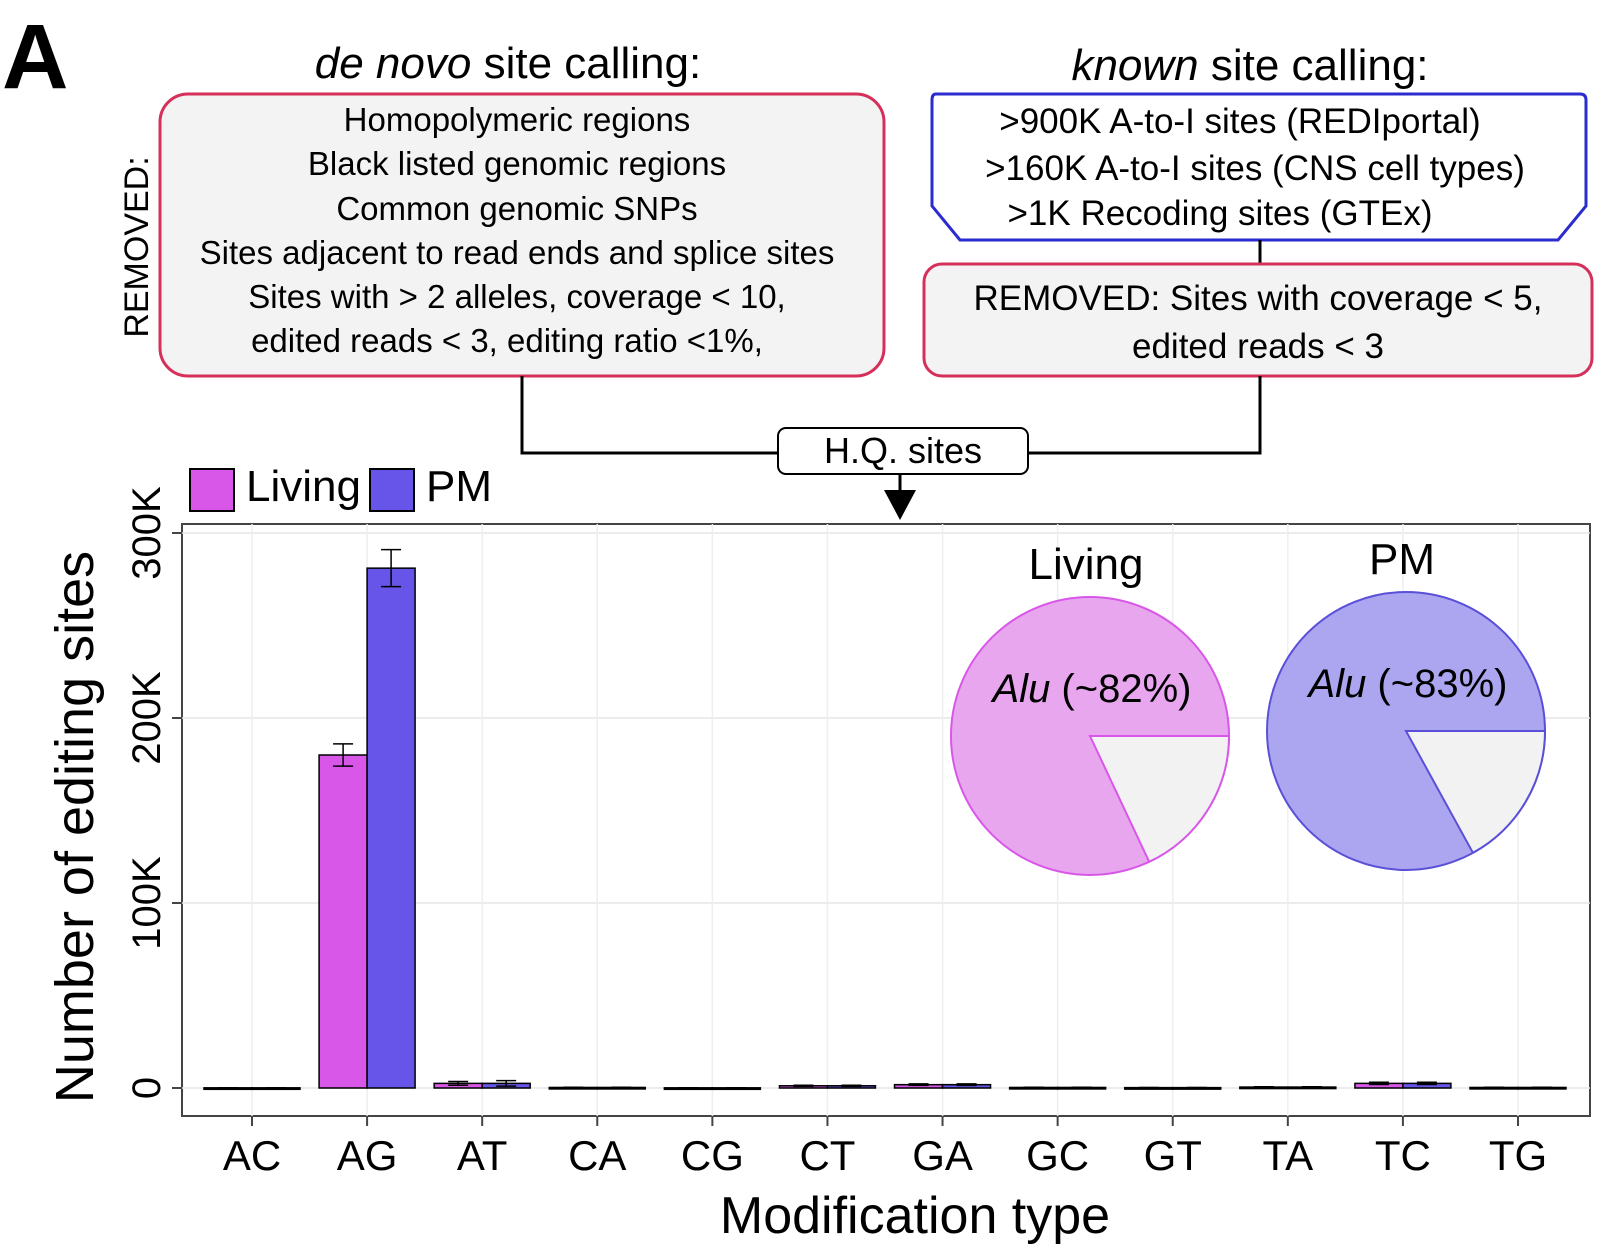 Image resolution: width=1618 pixels, height=1252 pixels. I want to click on hq-arrow-head, so click(900, 505).